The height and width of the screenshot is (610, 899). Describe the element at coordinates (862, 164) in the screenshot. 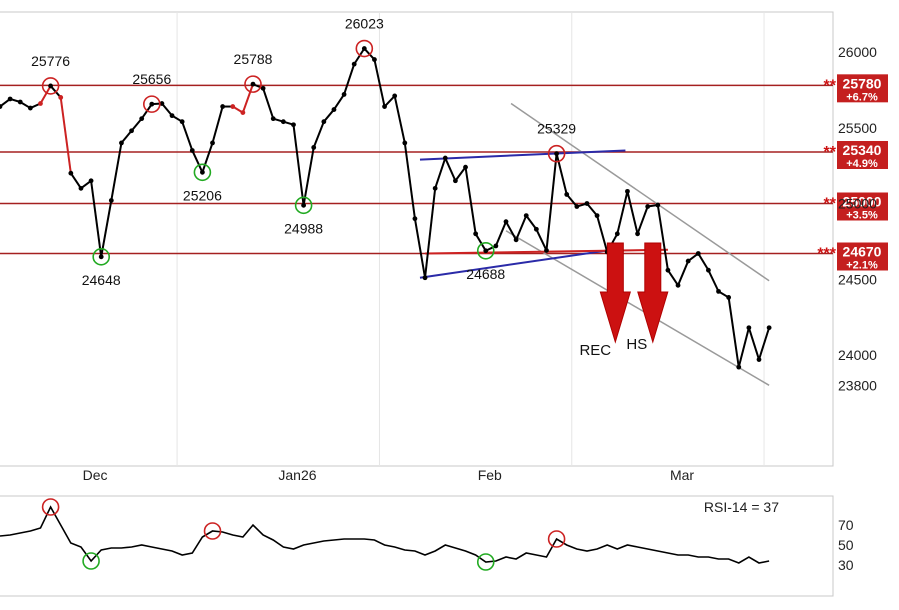

I see `level-percent: +4.9%` at that location.